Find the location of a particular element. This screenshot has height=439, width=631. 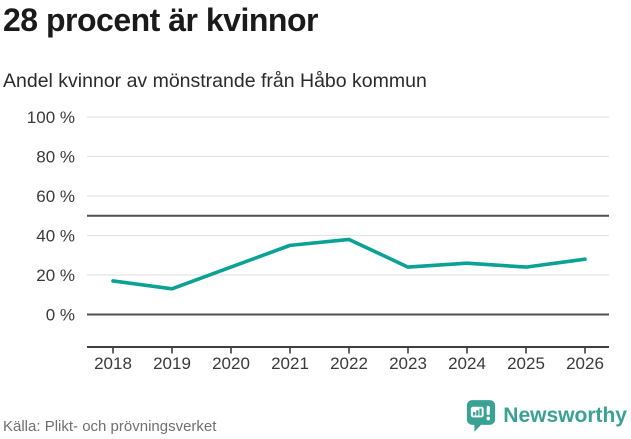

x-tick-label: 2026 is located at coordinates (585, 363).